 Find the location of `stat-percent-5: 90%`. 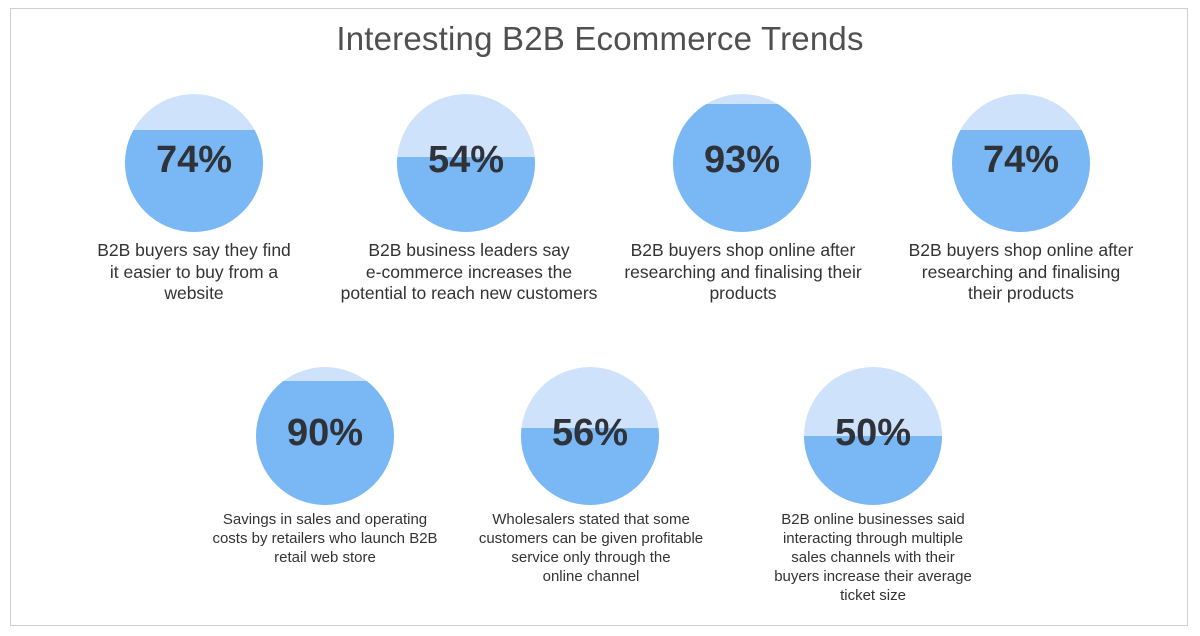

stat-percent-5: 90% is located at coordinates (325, 433).